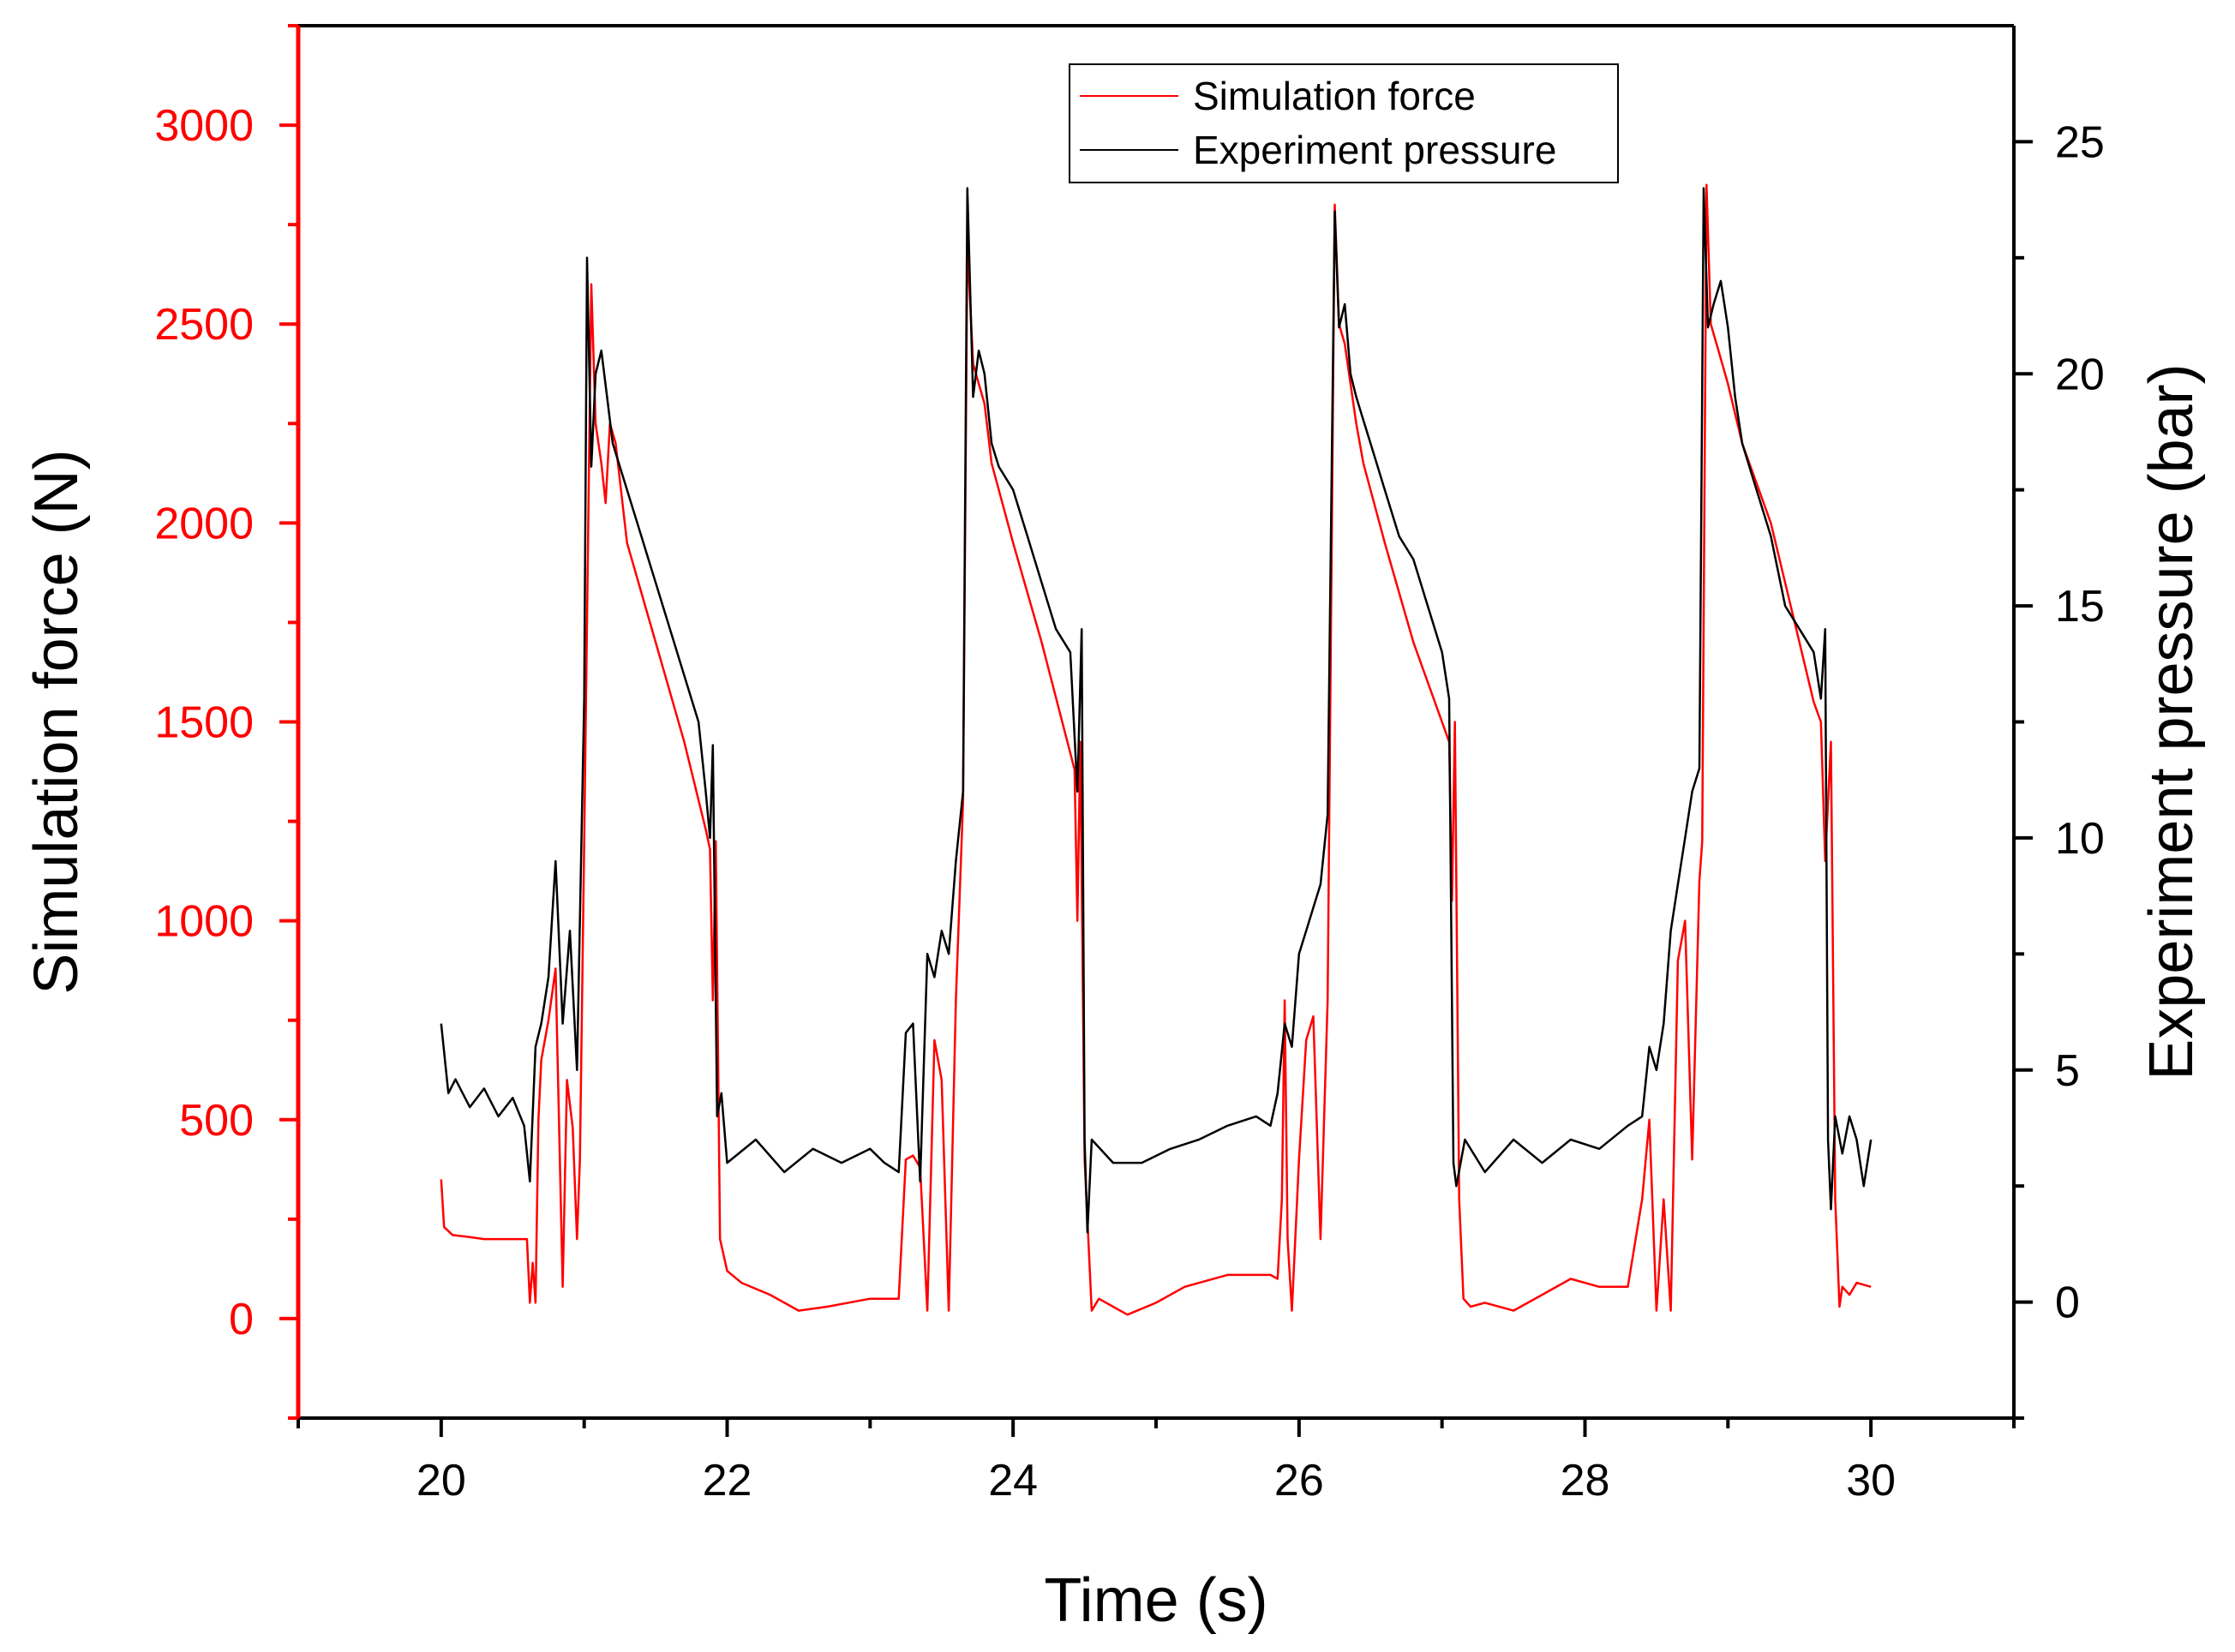 Image resolution: width=2235 pixels, height=1652 pixels. I want to click on y-axis-right-title: Experiment pressure (bar), so click(2171, 721).